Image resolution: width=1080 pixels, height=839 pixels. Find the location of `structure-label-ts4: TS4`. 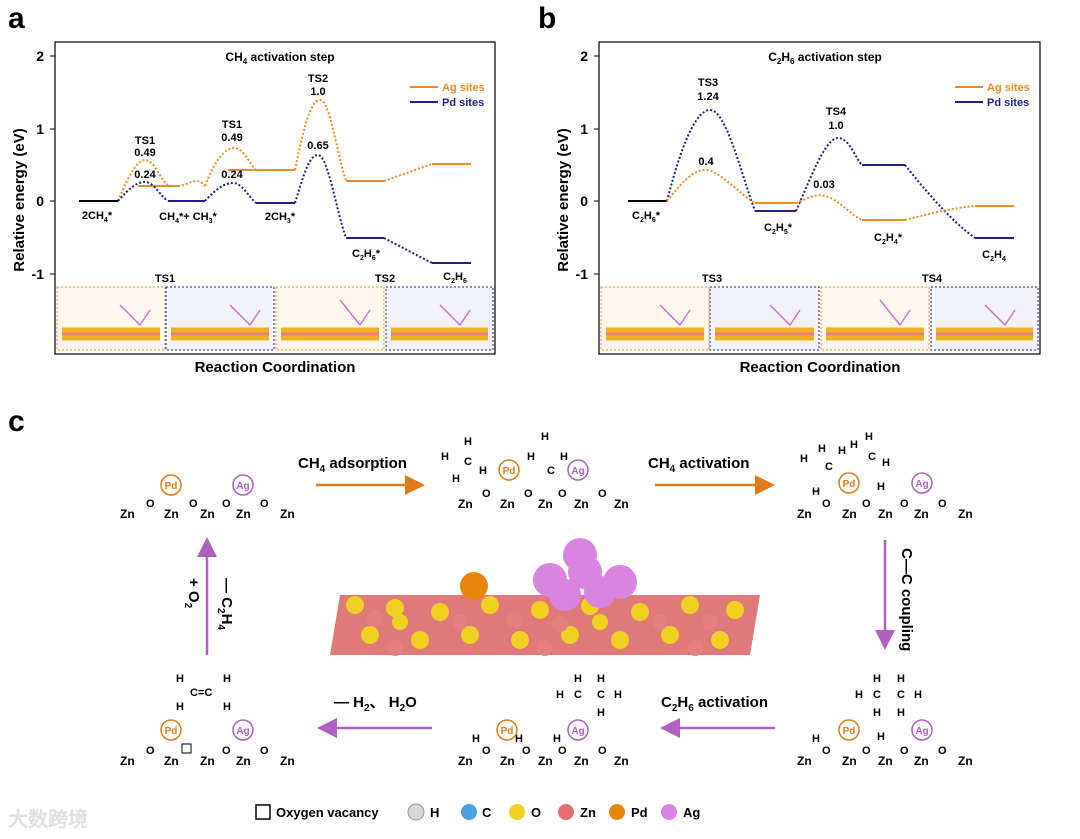

structure-label-ts4: TS4 is located at coordinates (932, 279).